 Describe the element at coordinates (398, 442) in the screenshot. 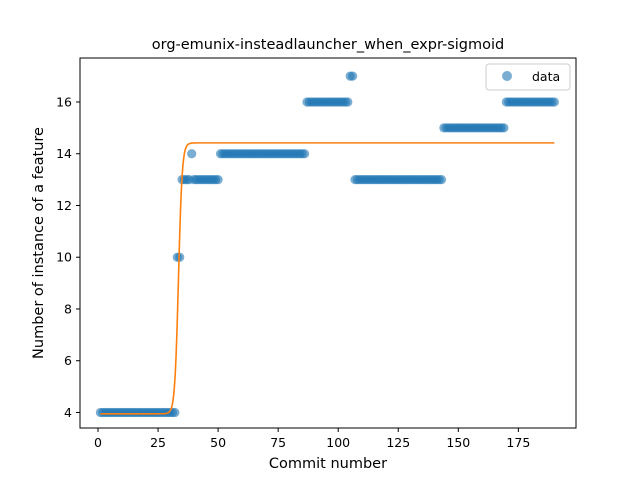

I see `x-tick-label: 125` at that location.